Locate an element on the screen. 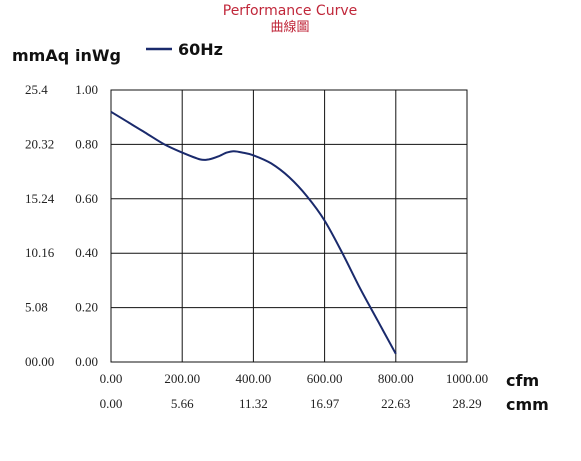 The height and width of the screenshot is (461, 581). chart-subtitle: 曲線圖 is located at coordinates (289, 27).